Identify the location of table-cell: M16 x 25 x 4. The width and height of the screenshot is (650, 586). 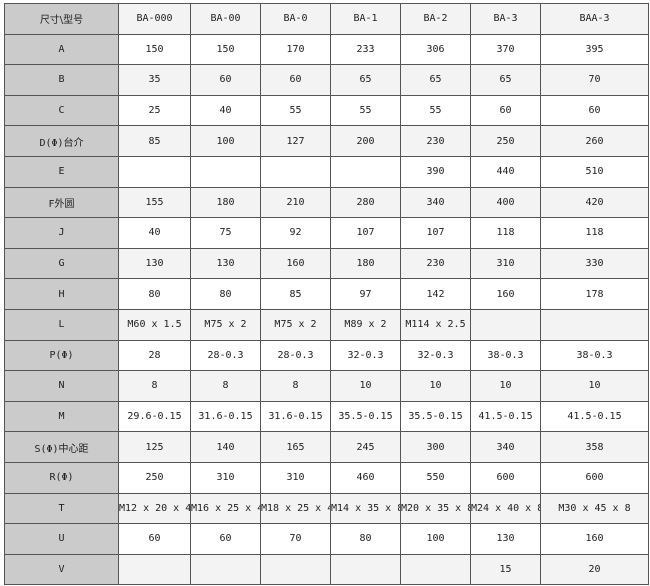
(225, 508).